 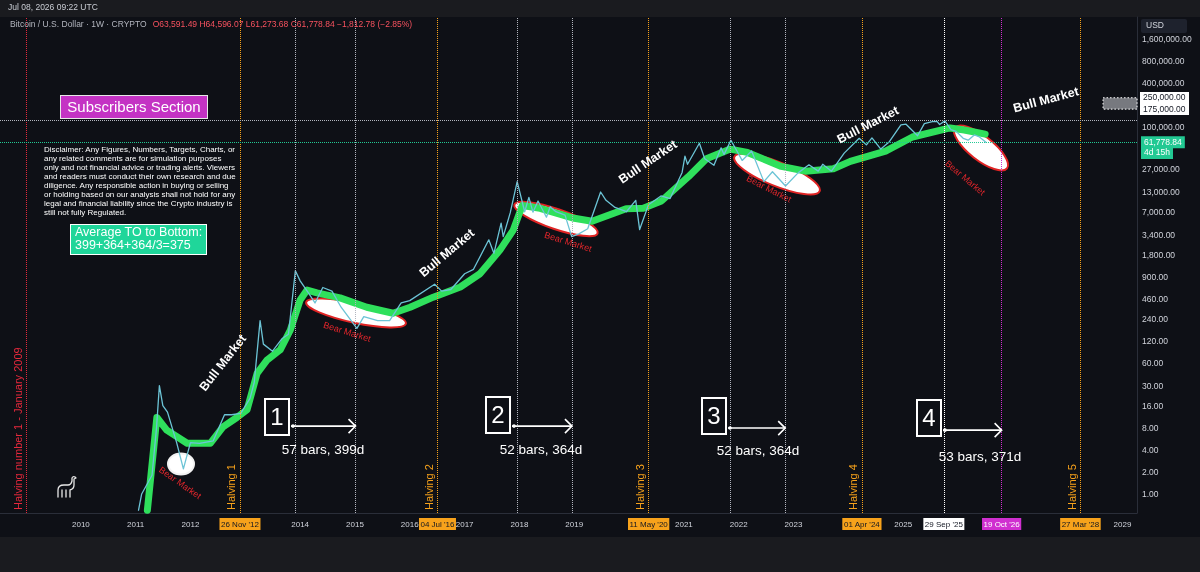 What do you see at coordinates (1159, 255) in the screenshot?
I see `y-tick-label: 1,800.00` at bounding box center [1159, 255].